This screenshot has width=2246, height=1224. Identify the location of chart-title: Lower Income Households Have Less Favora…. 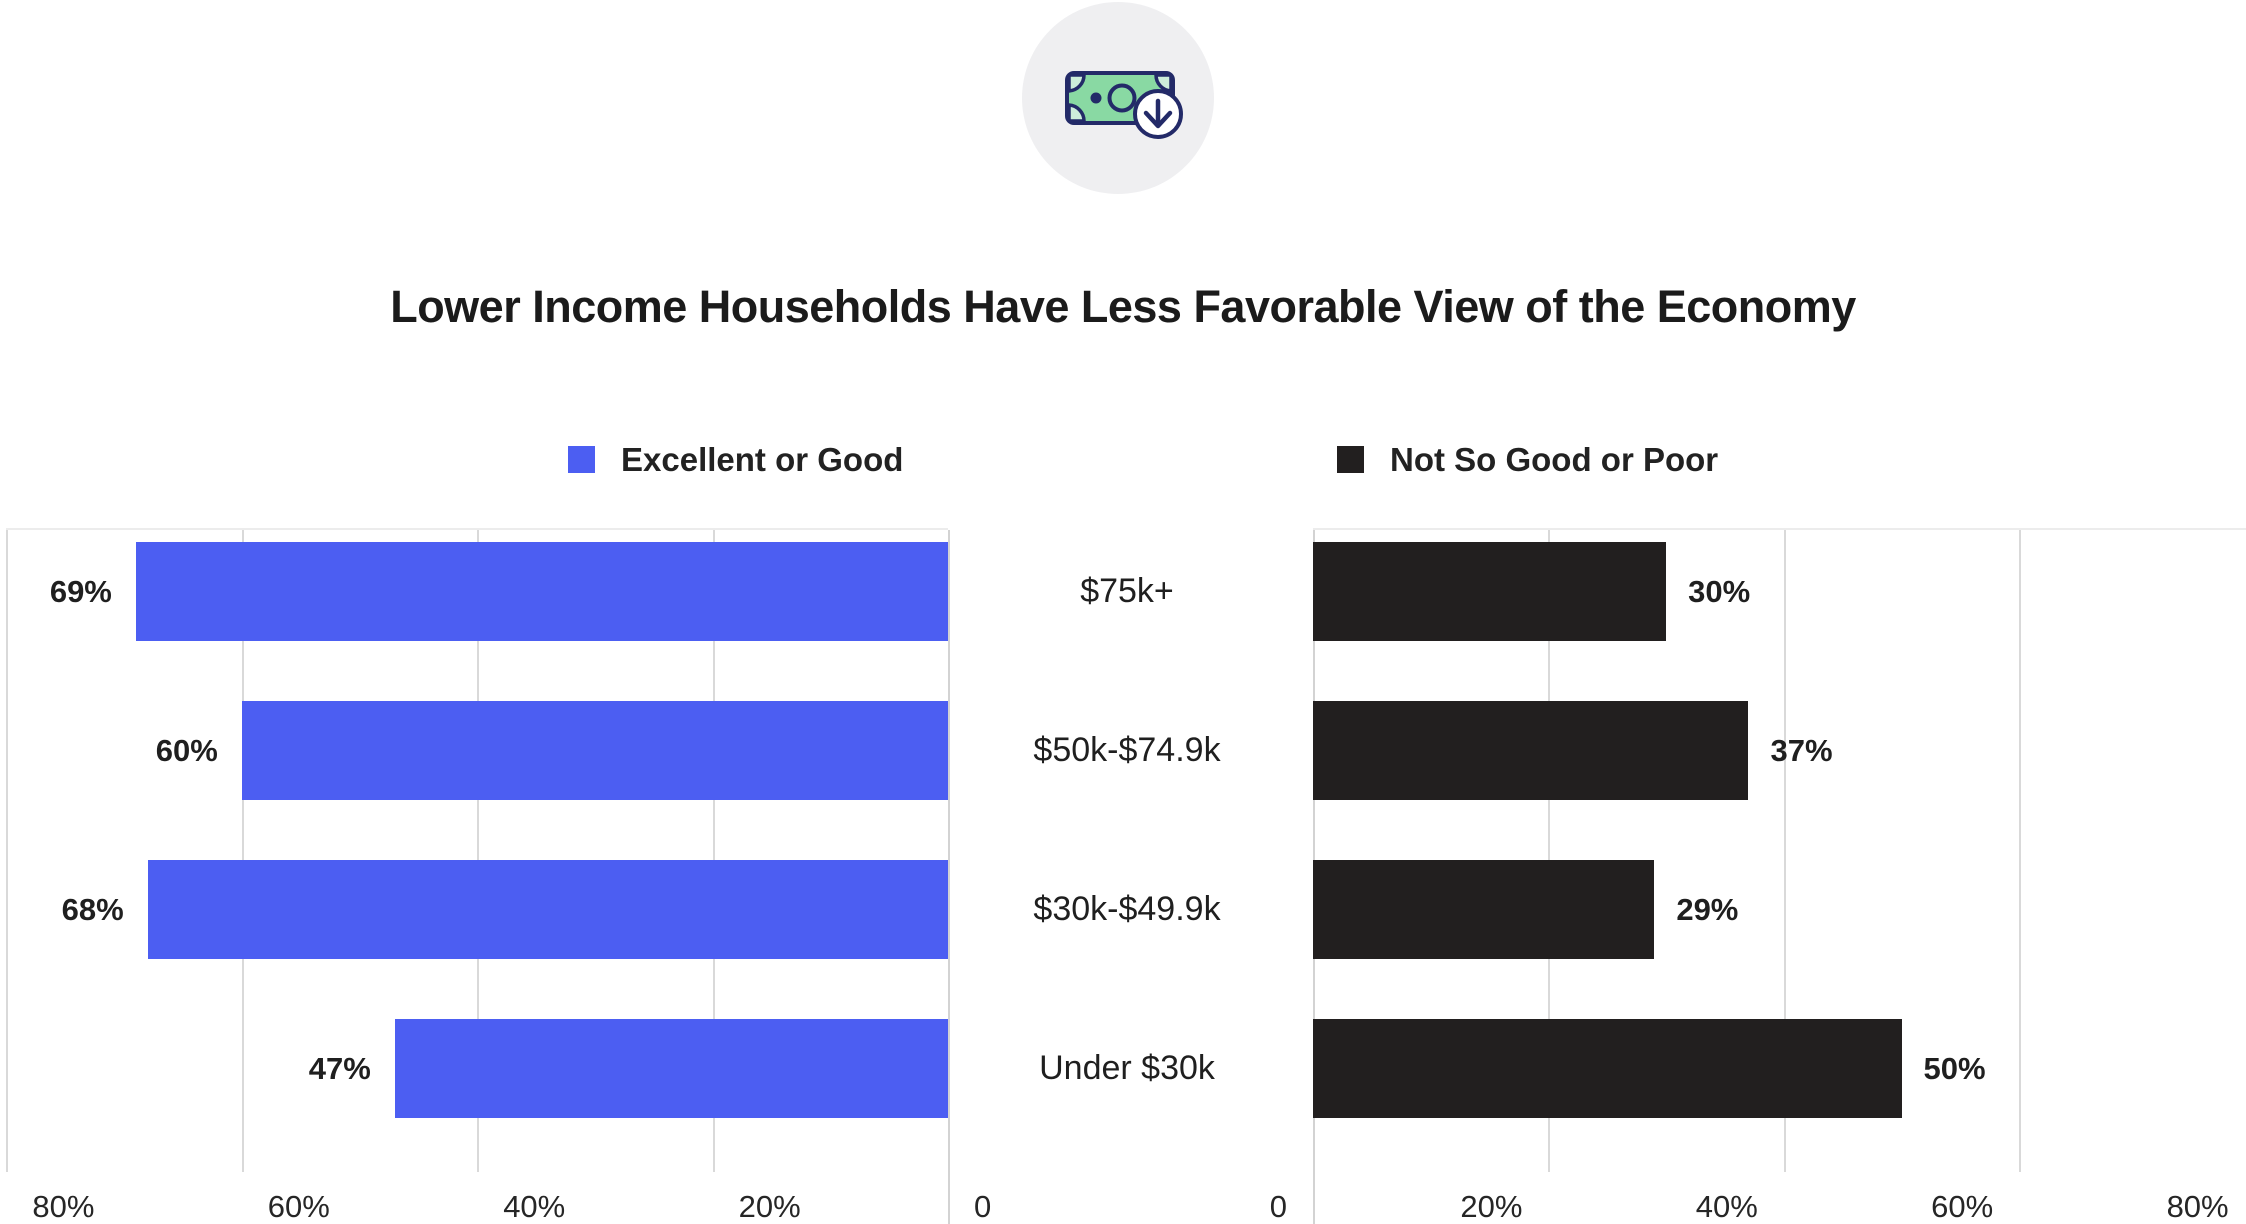
(1123, 306).